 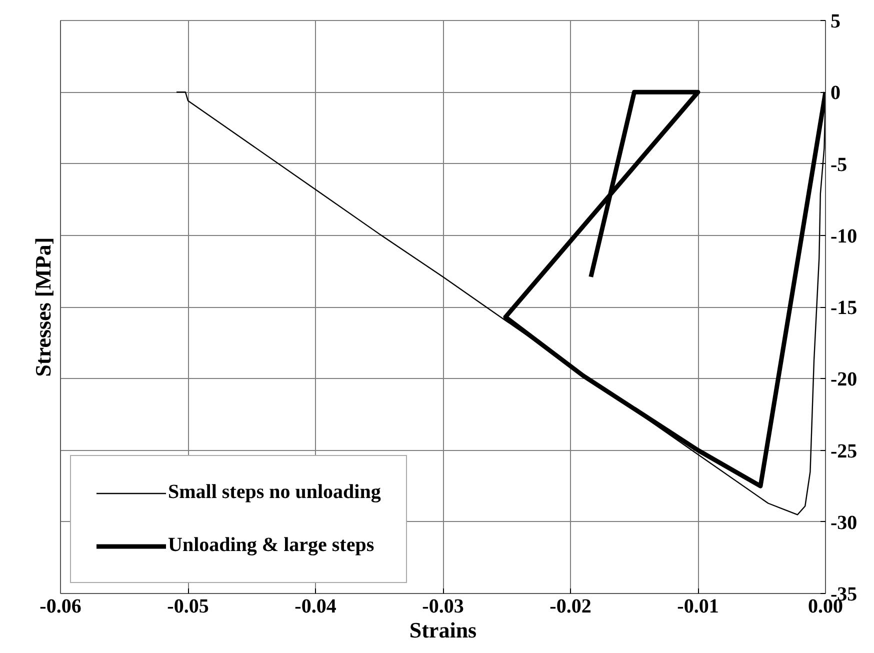 I want to click on x-tick-label: -0.02, so click(x=571, y=607).